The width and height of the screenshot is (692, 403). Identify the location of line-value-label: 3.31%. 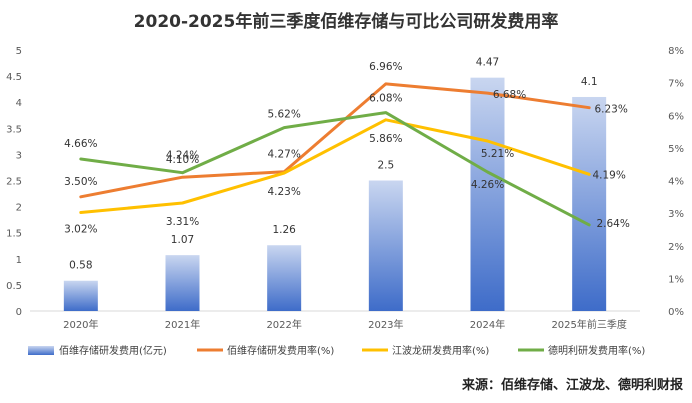
(182, 222).